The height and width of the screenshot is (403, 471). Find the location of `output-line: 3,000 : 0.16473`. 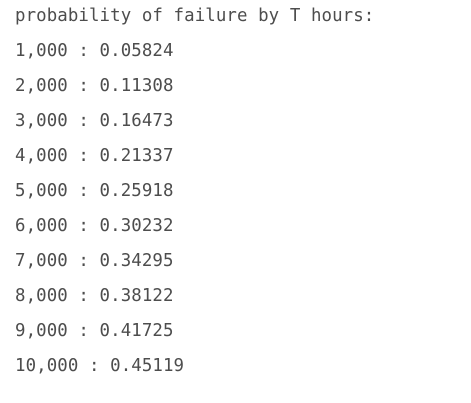

output-line: 3,000 : 0.16473 is located at coordinates (94, 121).